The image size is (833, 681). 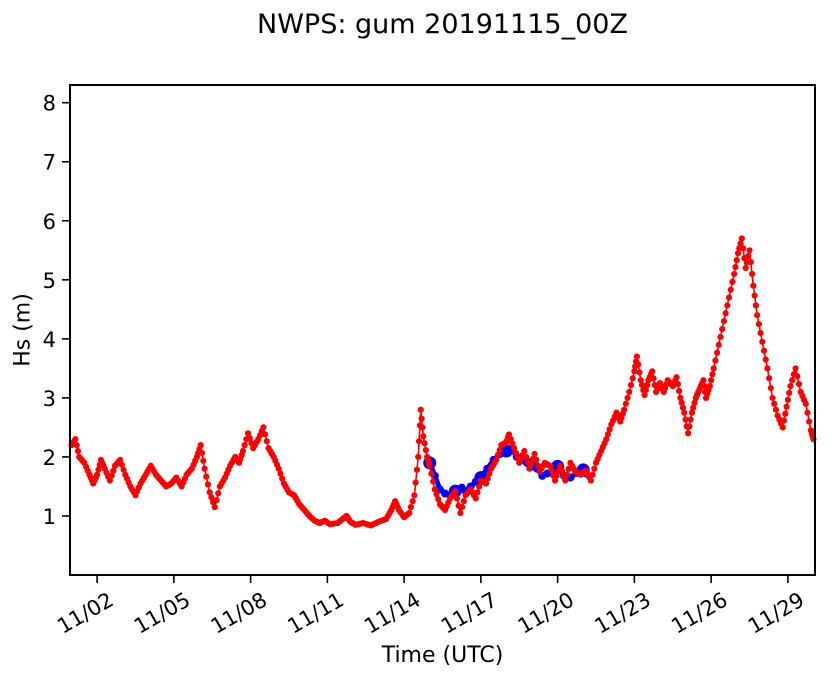 I want to click on y-tick-label: 1, so click(x=49, y=517).